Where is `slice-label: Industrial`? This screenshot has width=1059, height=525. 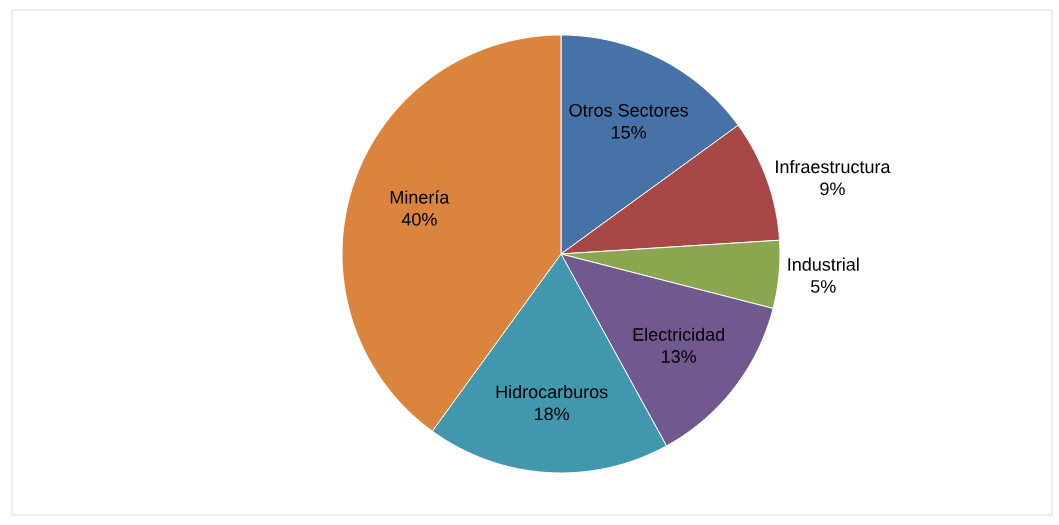 slice-label: Industrial is located at coordinates (823, 264).